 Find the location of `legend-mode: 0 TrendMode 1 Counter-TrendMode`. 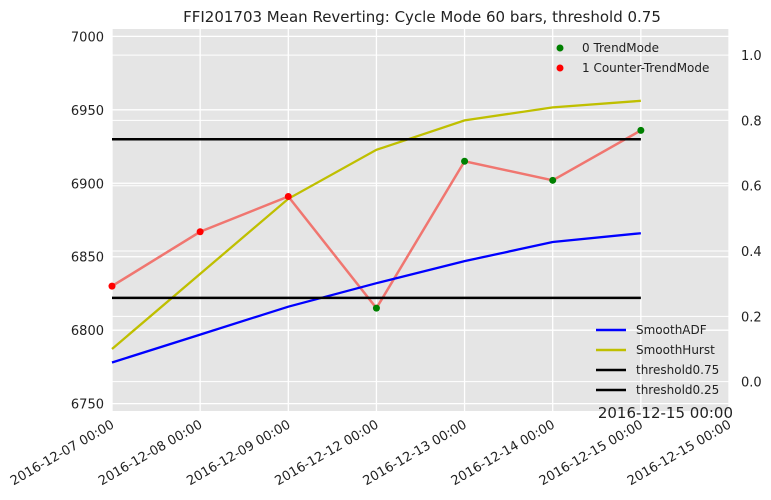

legend-mode: 0 TrendMode 1 Counter-TrendMode is located at coordinates (632, 58).